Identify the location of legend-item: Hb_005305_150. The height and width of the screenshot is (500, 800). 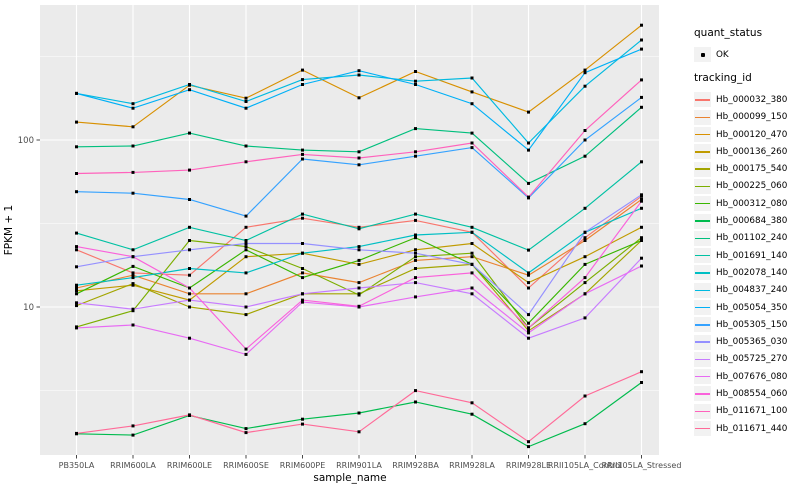
(747, 324).